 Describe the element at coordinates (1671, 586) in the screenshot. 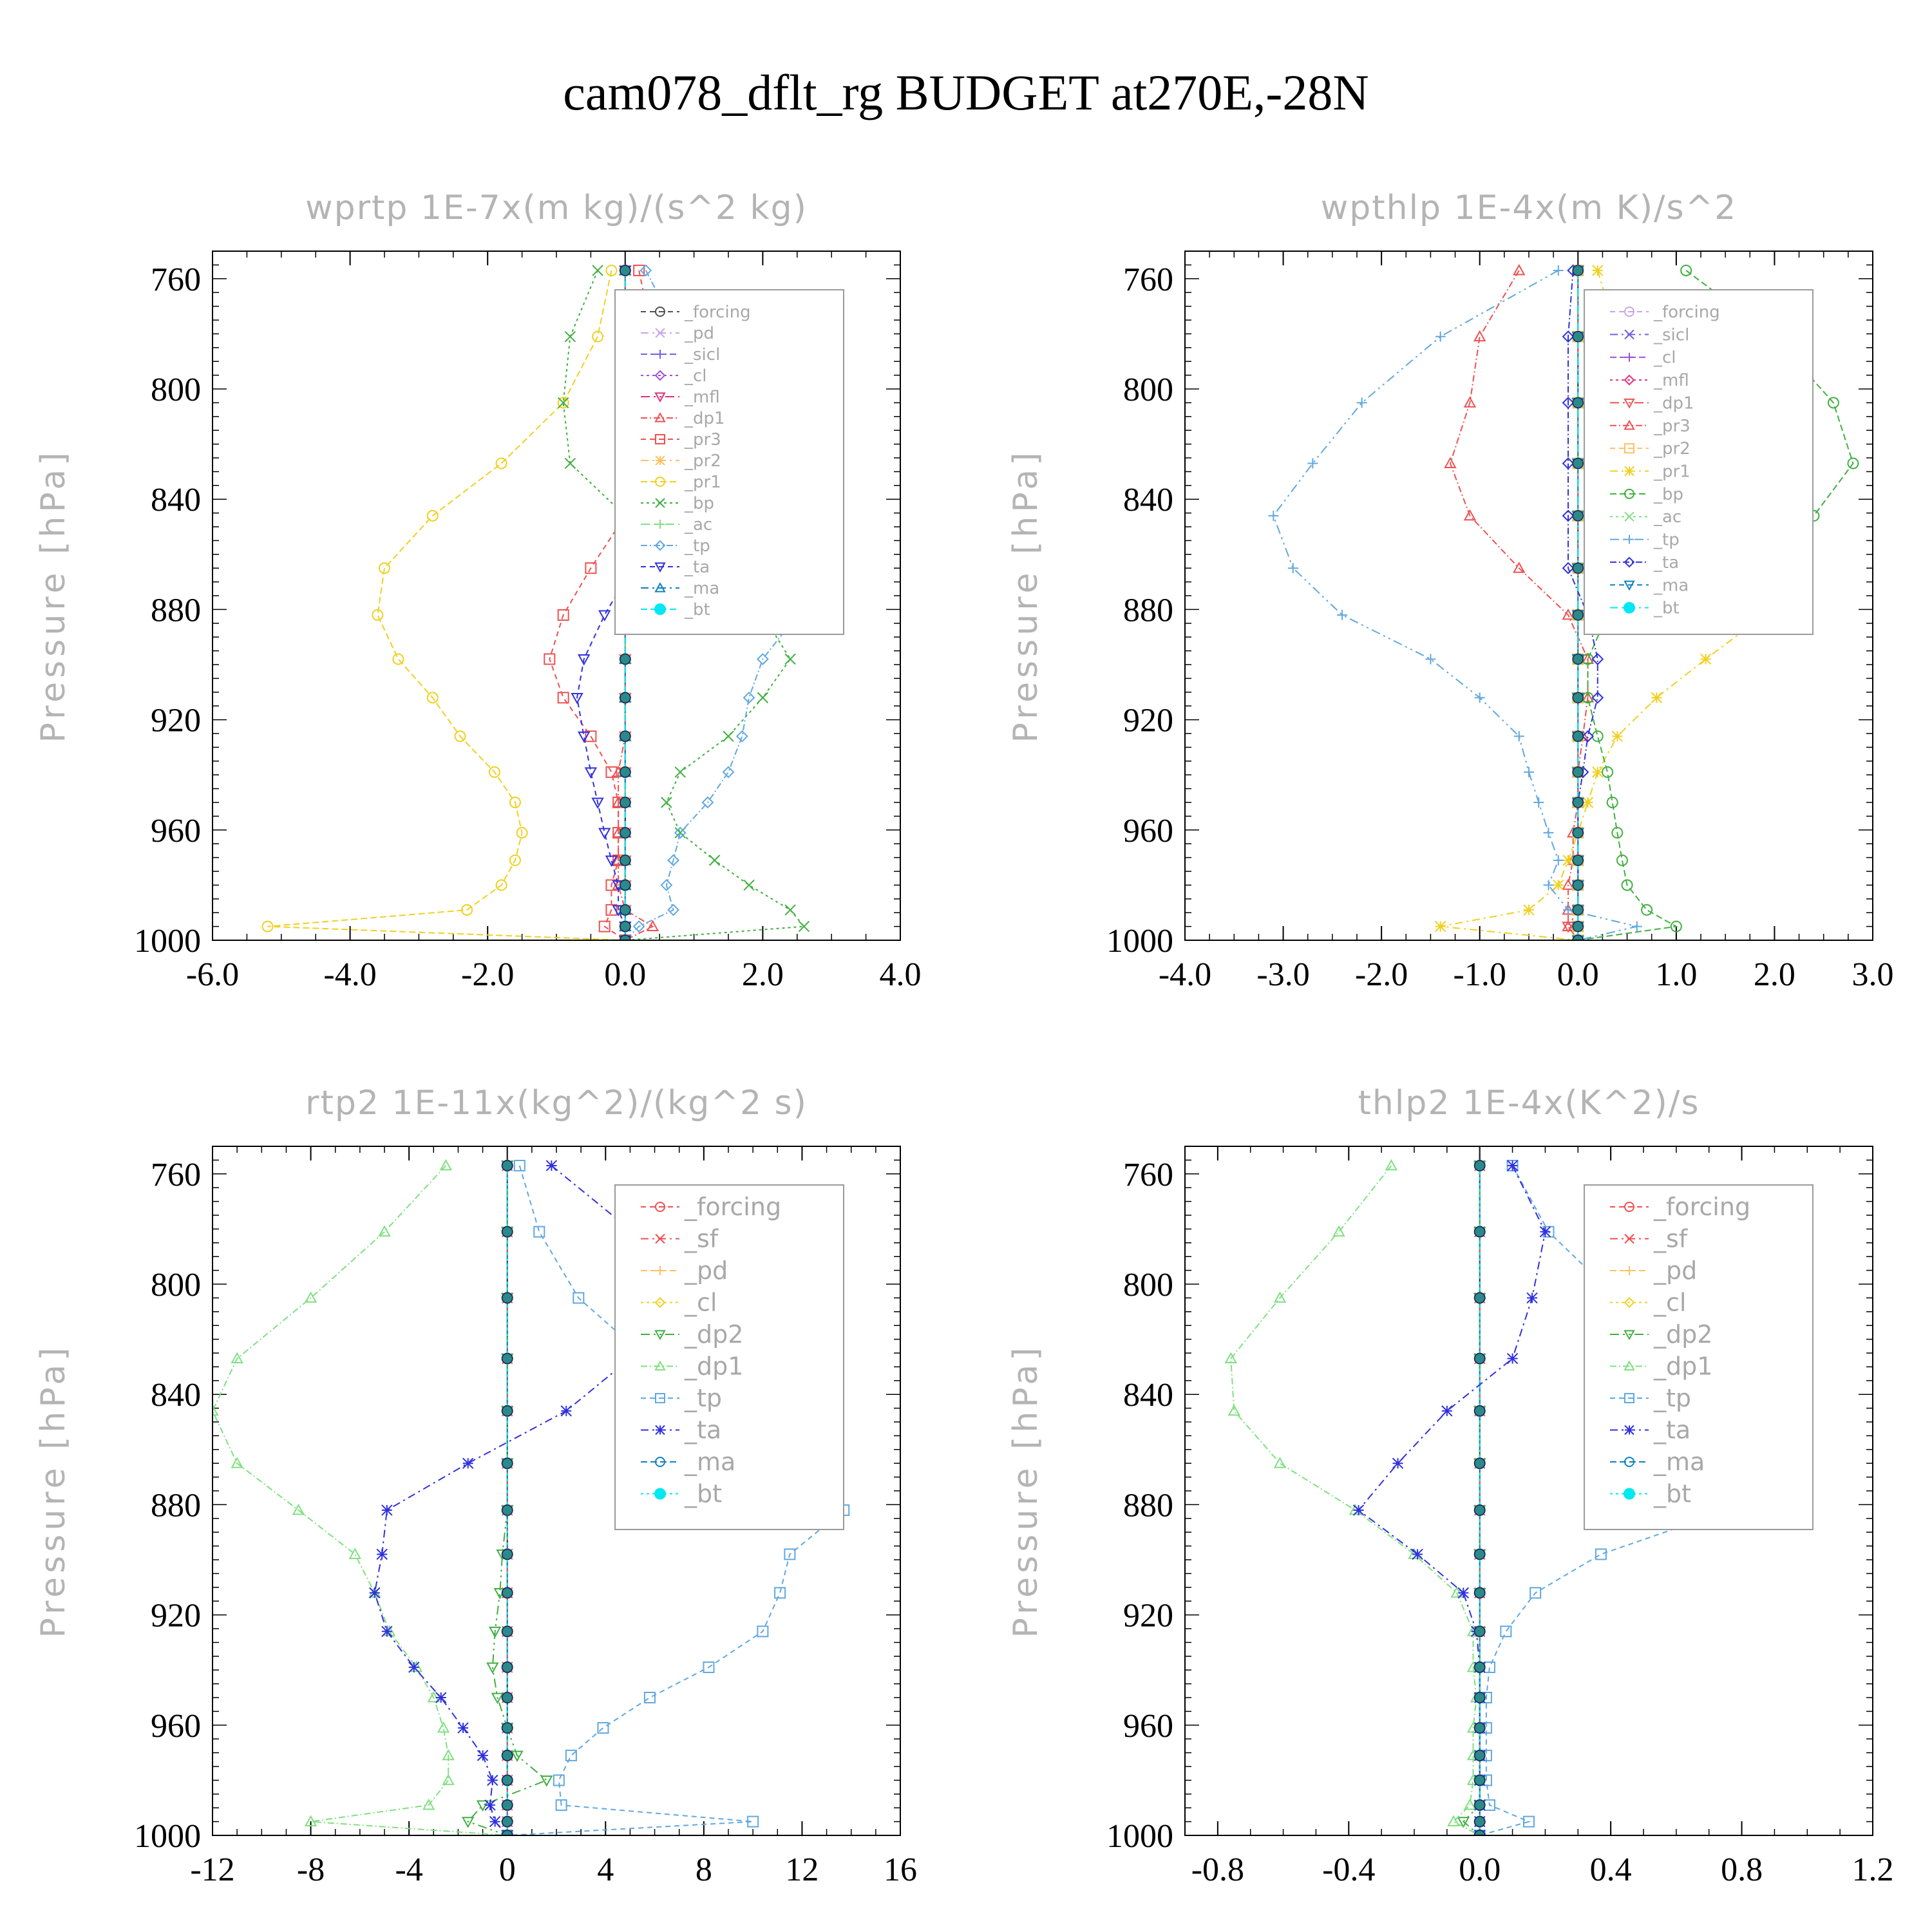

I see `legend-label: _ma` at that location.